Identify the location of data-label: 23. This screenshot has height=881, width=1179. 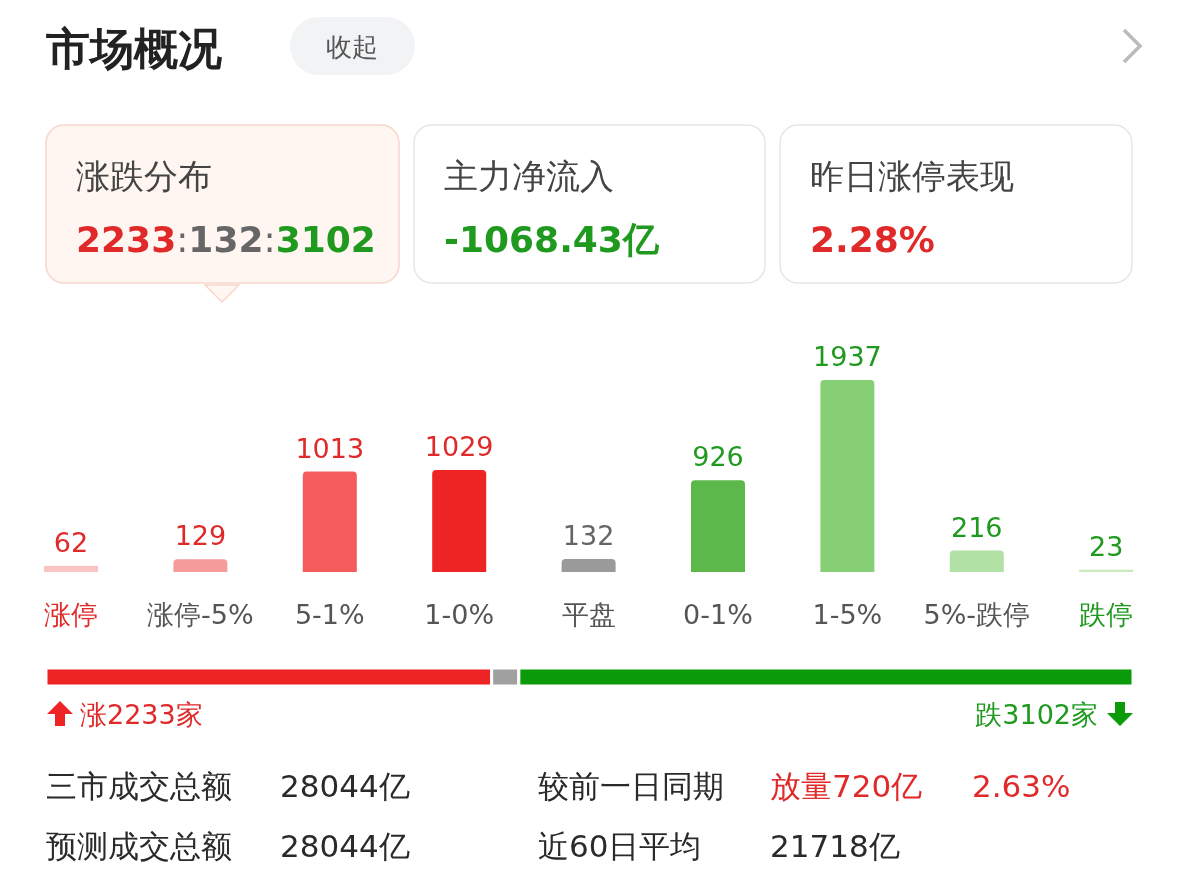
(1106, 546).